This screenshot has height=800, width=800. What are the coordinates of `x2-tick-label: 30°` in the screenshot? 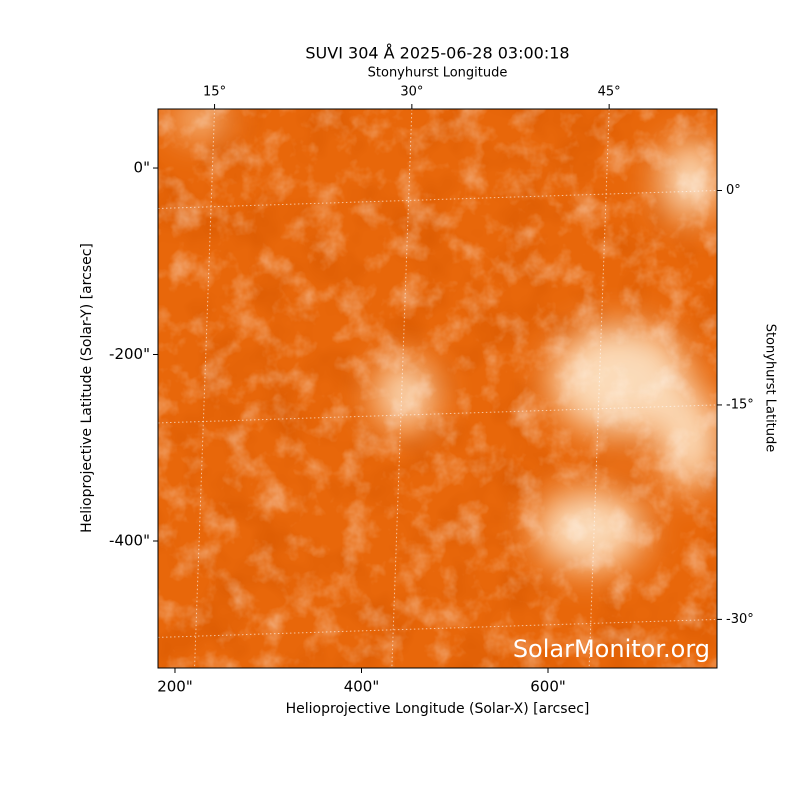 It's located at (411, 92).